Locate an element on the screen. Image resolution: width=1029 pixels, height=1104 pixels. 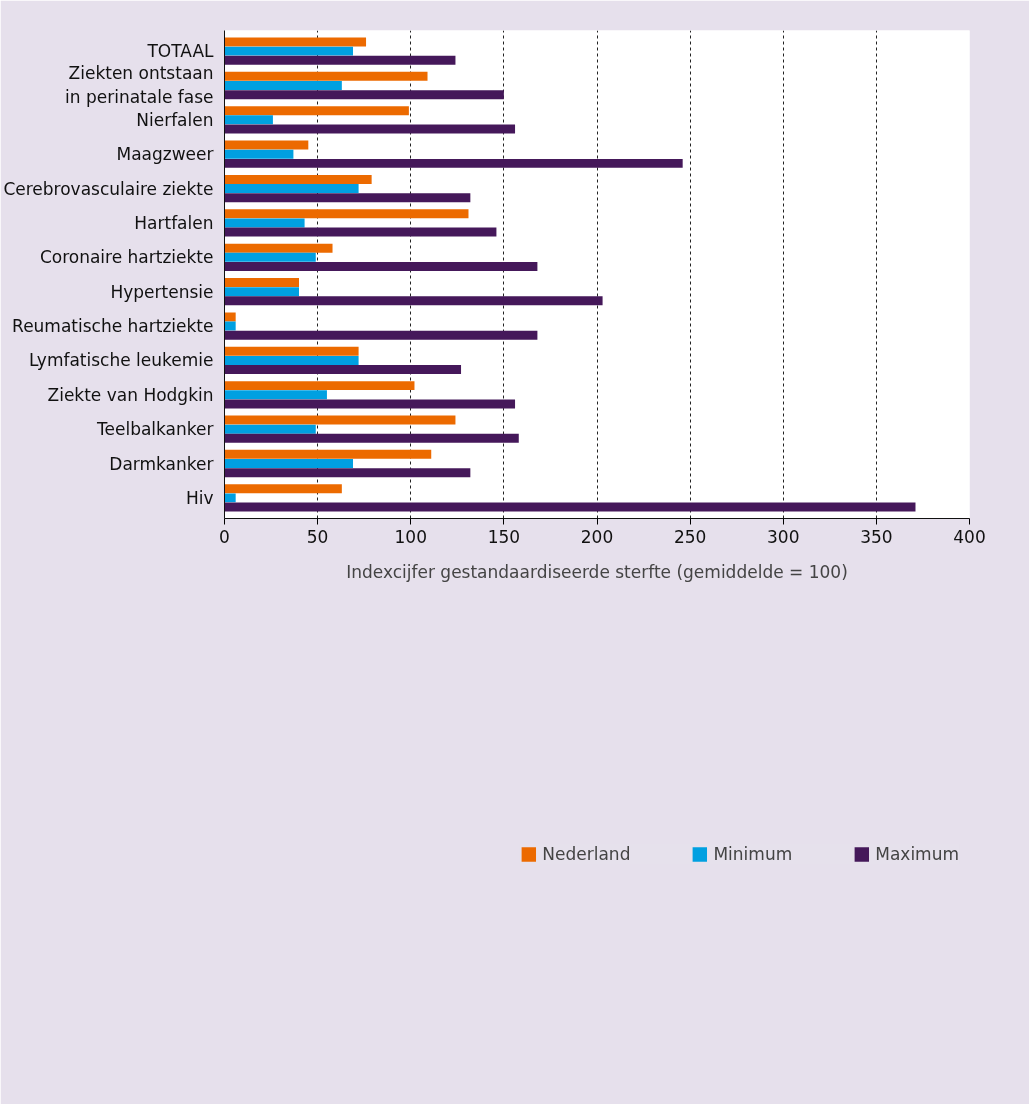
x-tick-label: 300 is located at coordinates (783, 536).